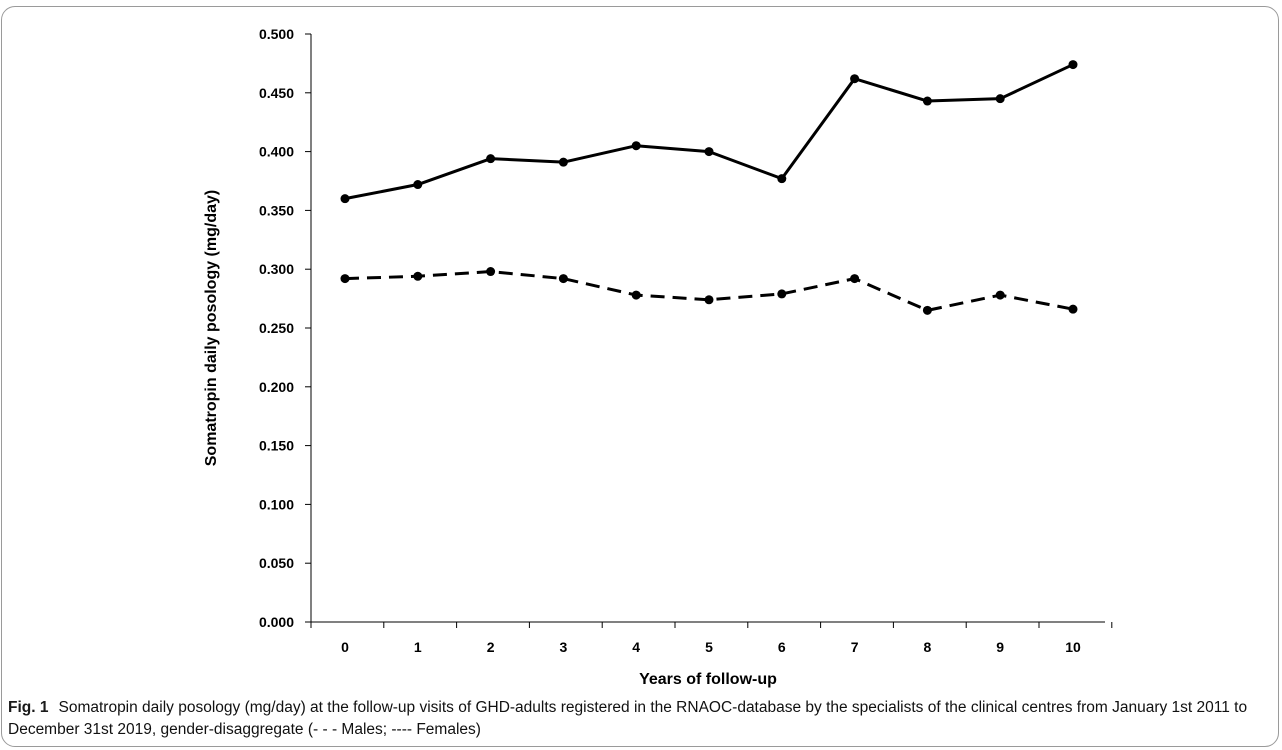  Describe the element at coordinates (276, 269) in the screenshot. I see `y-tick-label: 0.300` at that location.